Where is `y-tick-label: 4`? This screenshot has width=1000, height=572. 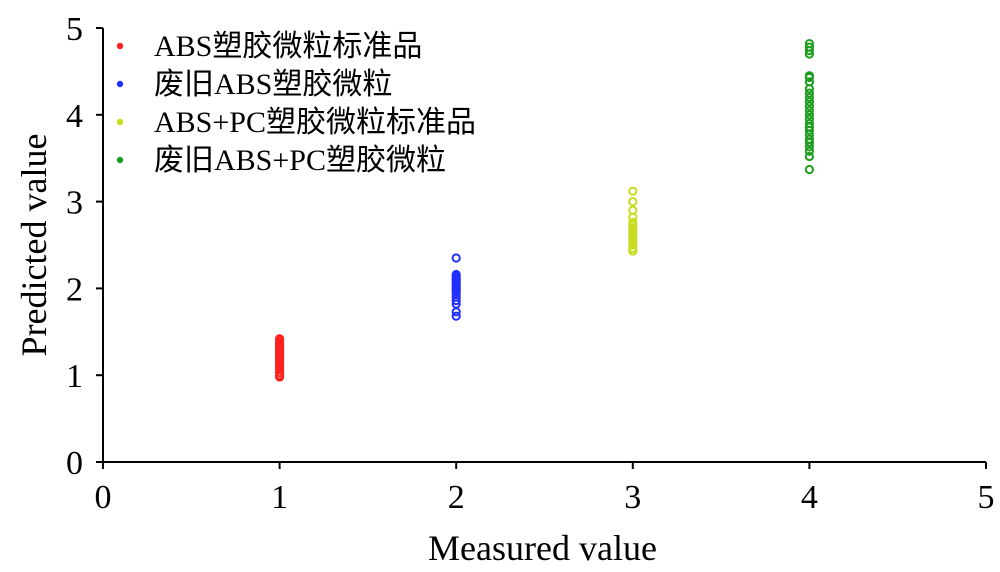 y-tick-label: 4 is located at coordinates (74, 116).